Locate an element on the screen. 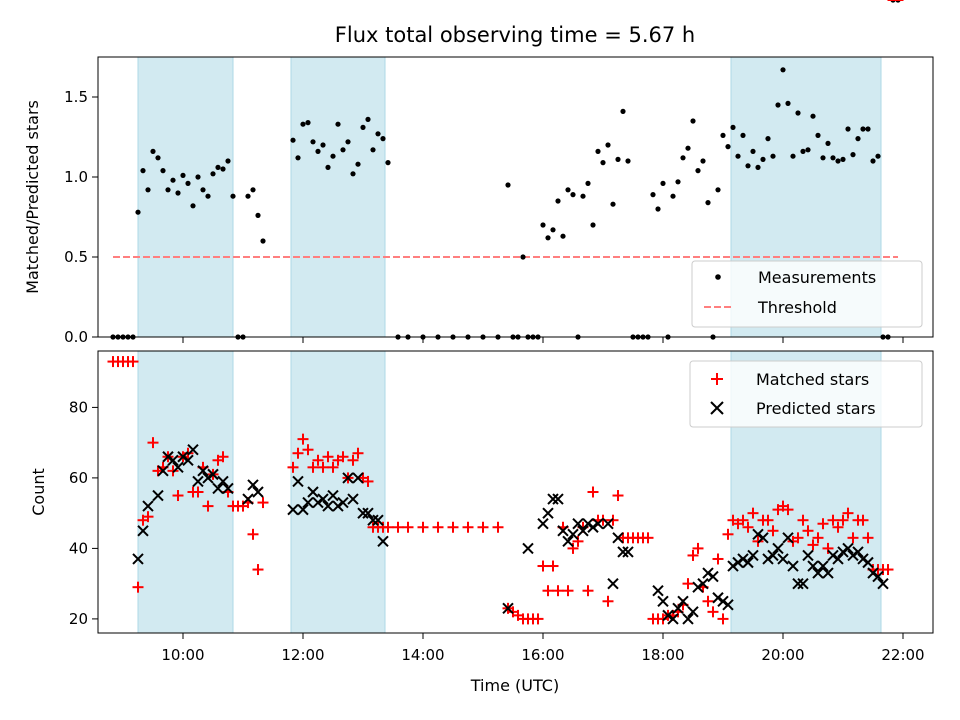 This screenshot has height=720, width=960. x-tick-label: 18:00 is located at coordinates (662, 655).